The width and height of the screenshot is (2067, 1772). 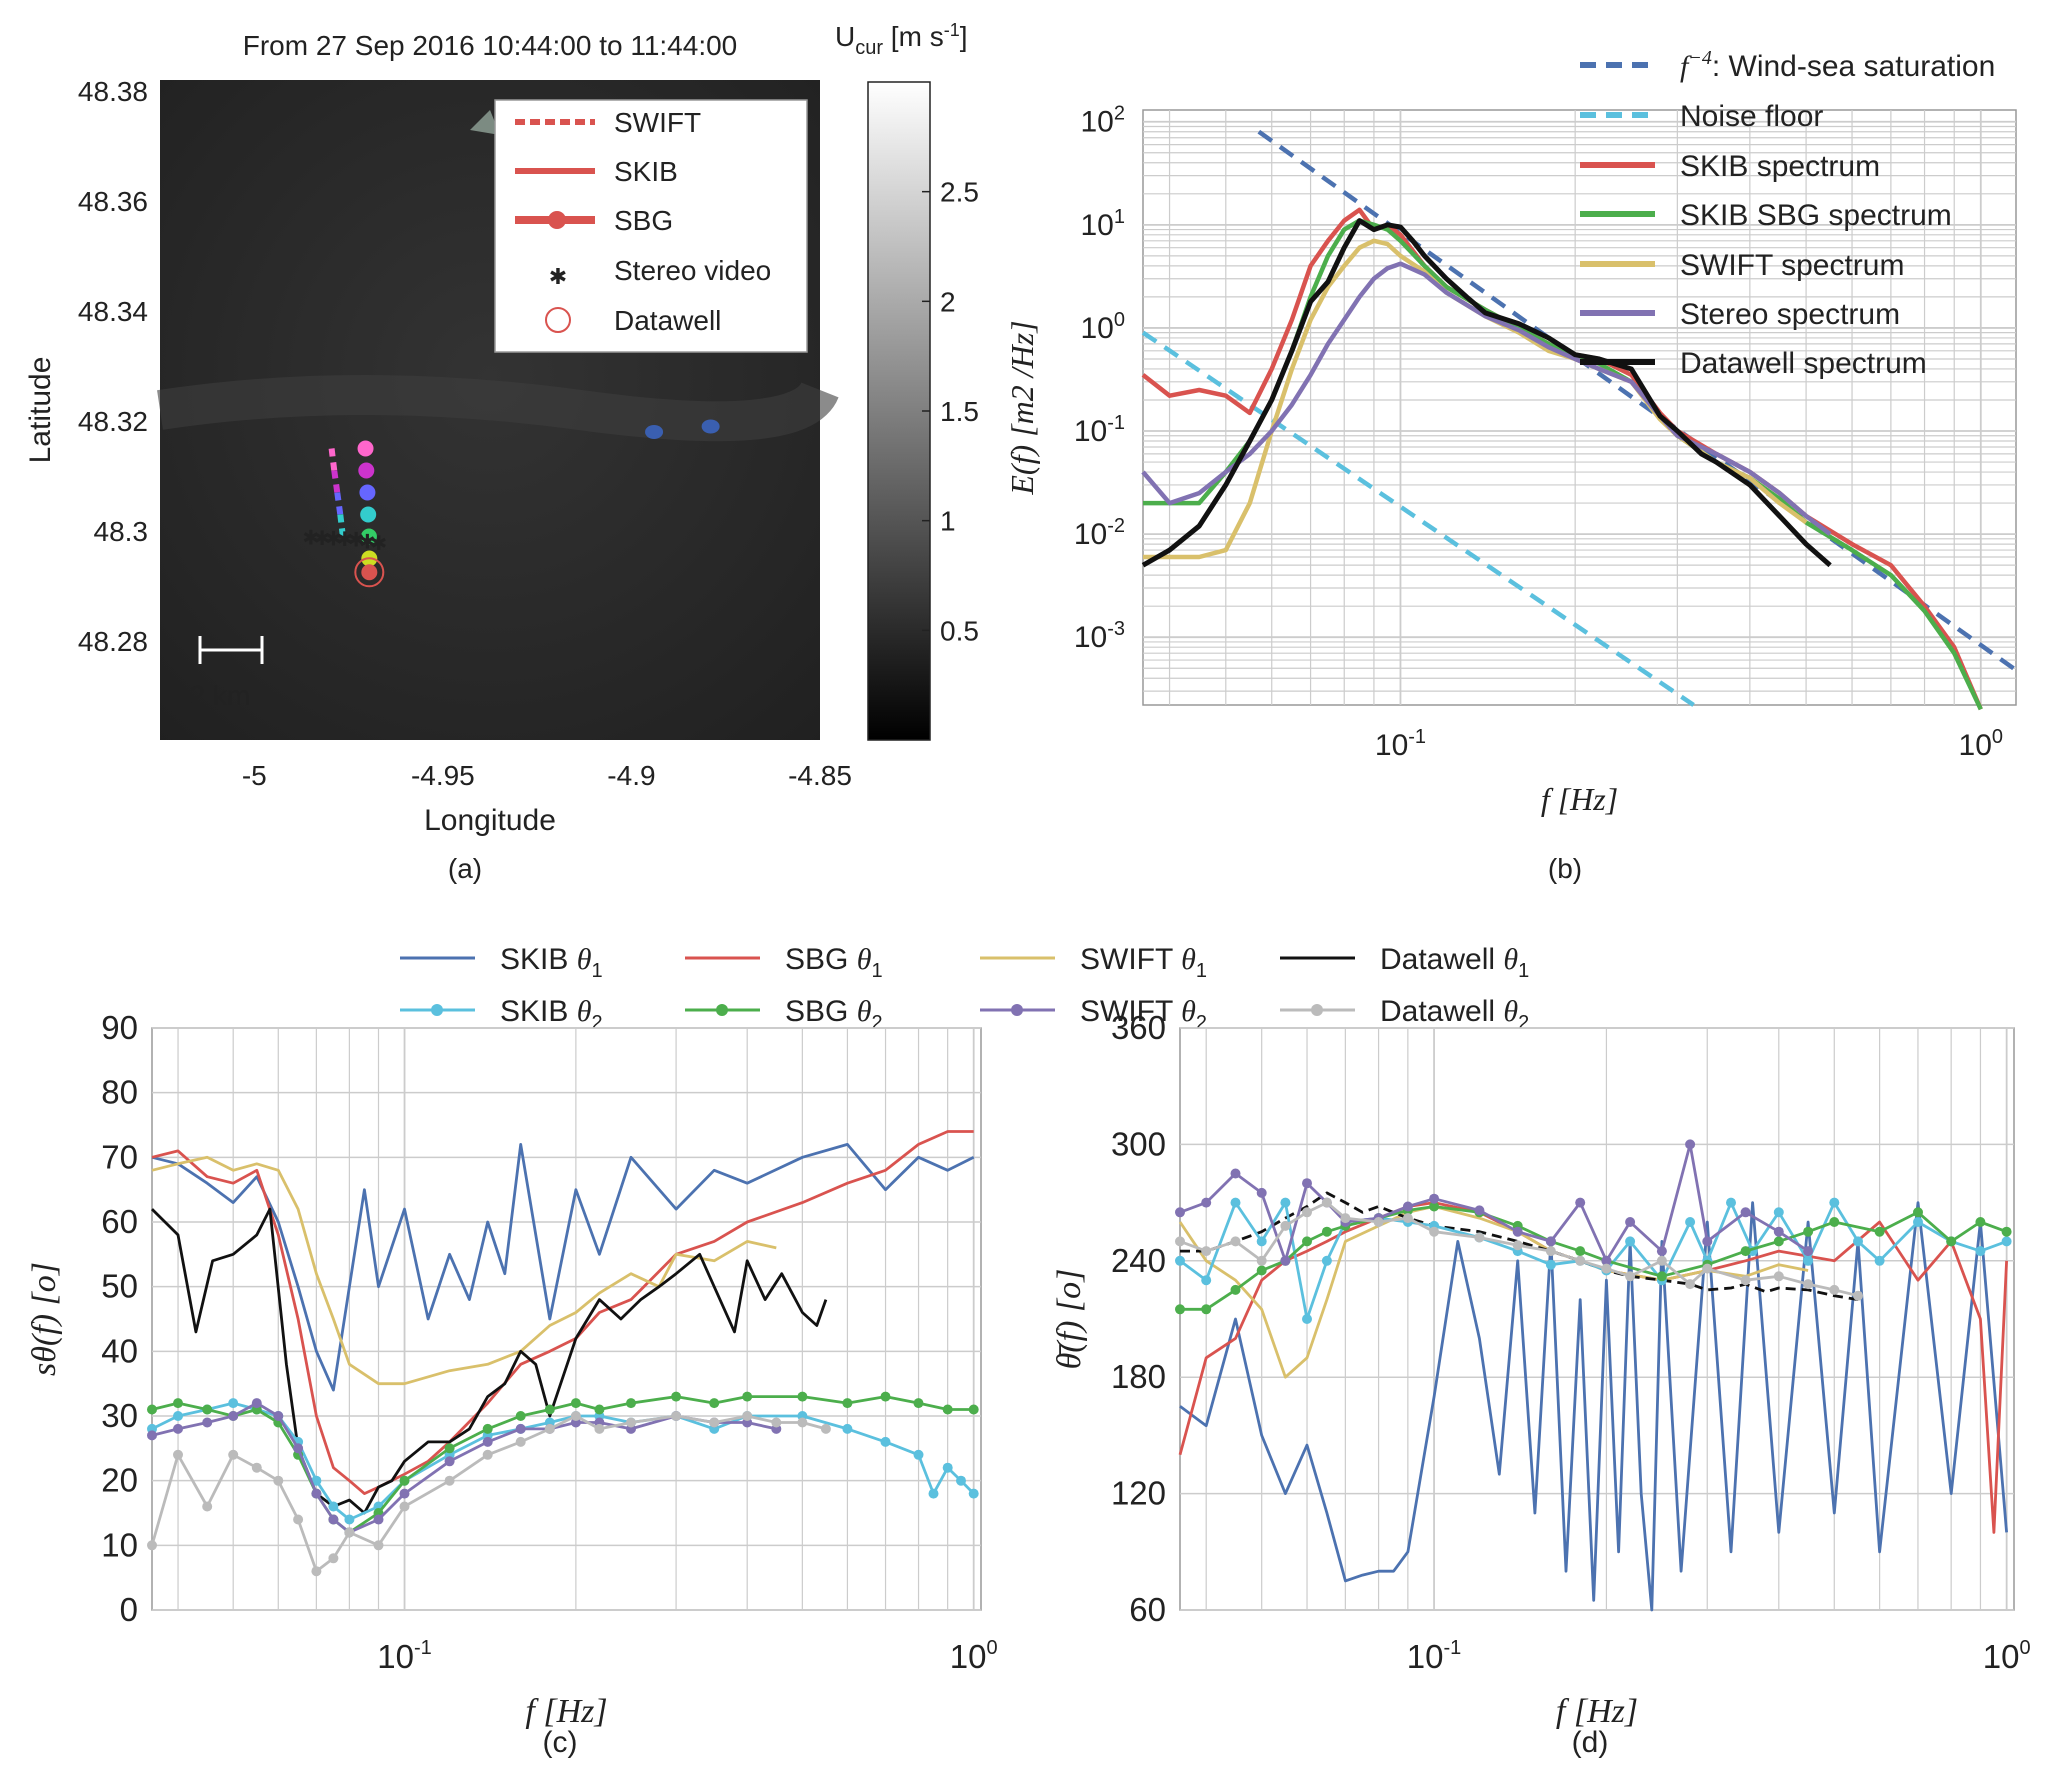 What do you see at coordinates (1792, 265) in the screenshot?
I see `spectrum-legend-label: SWIFT spectrum` at bounding box center [1792, 265].